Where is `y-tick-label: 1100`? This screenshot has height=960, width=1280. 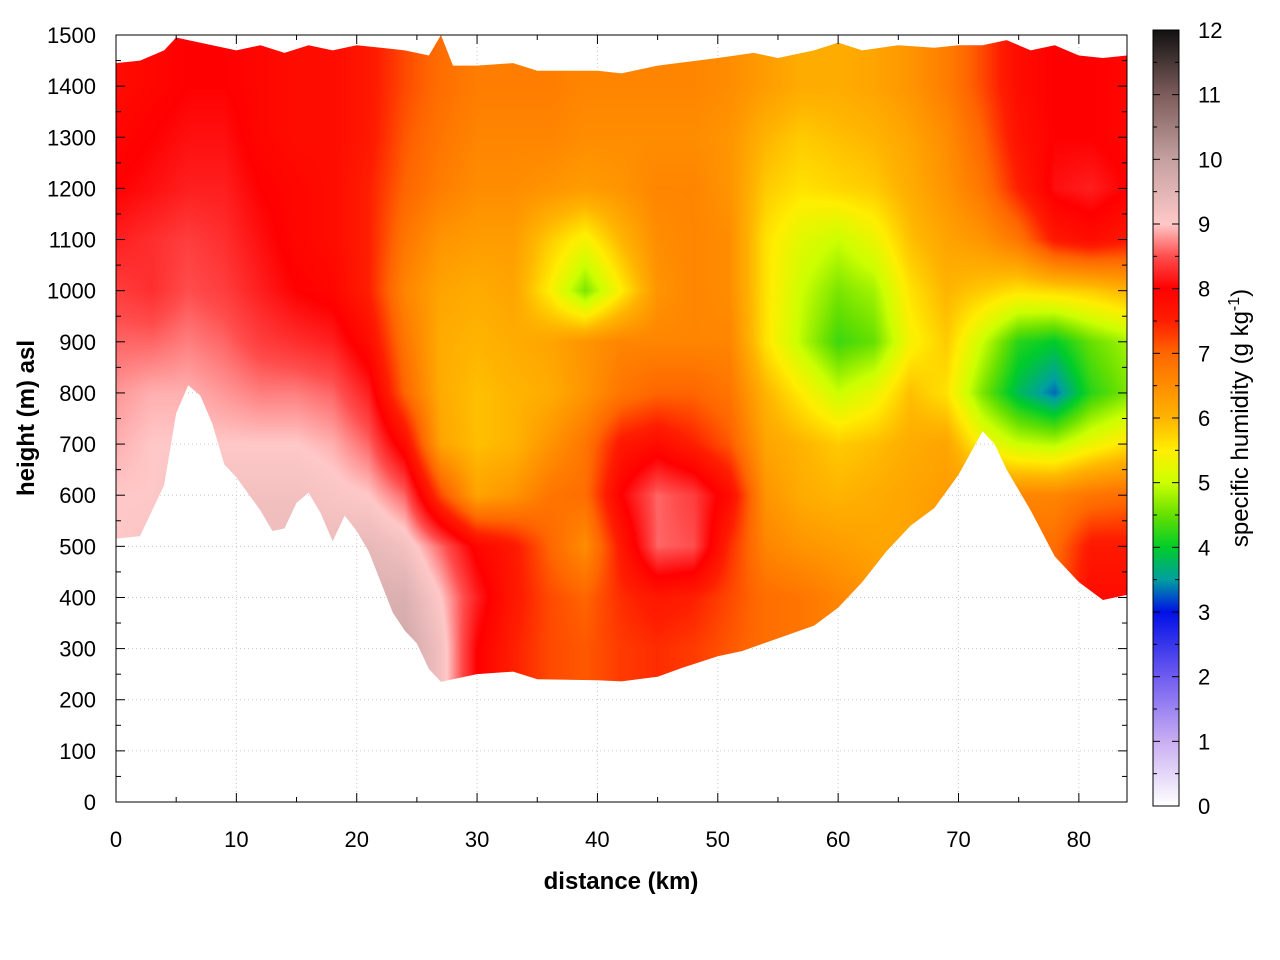 y-tick-label: 1100 is located at coordinates (72, 240).